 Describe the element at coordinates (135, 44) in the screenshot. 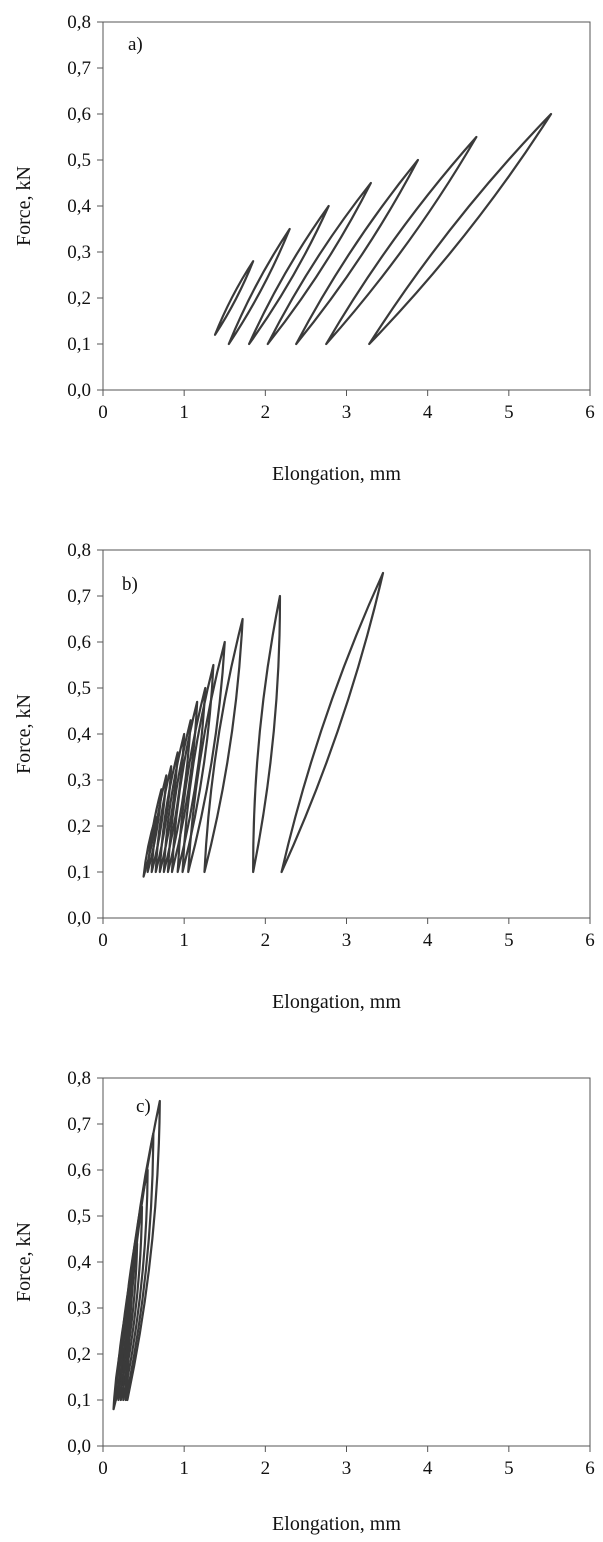

I see `panel-label: a)` at that location.